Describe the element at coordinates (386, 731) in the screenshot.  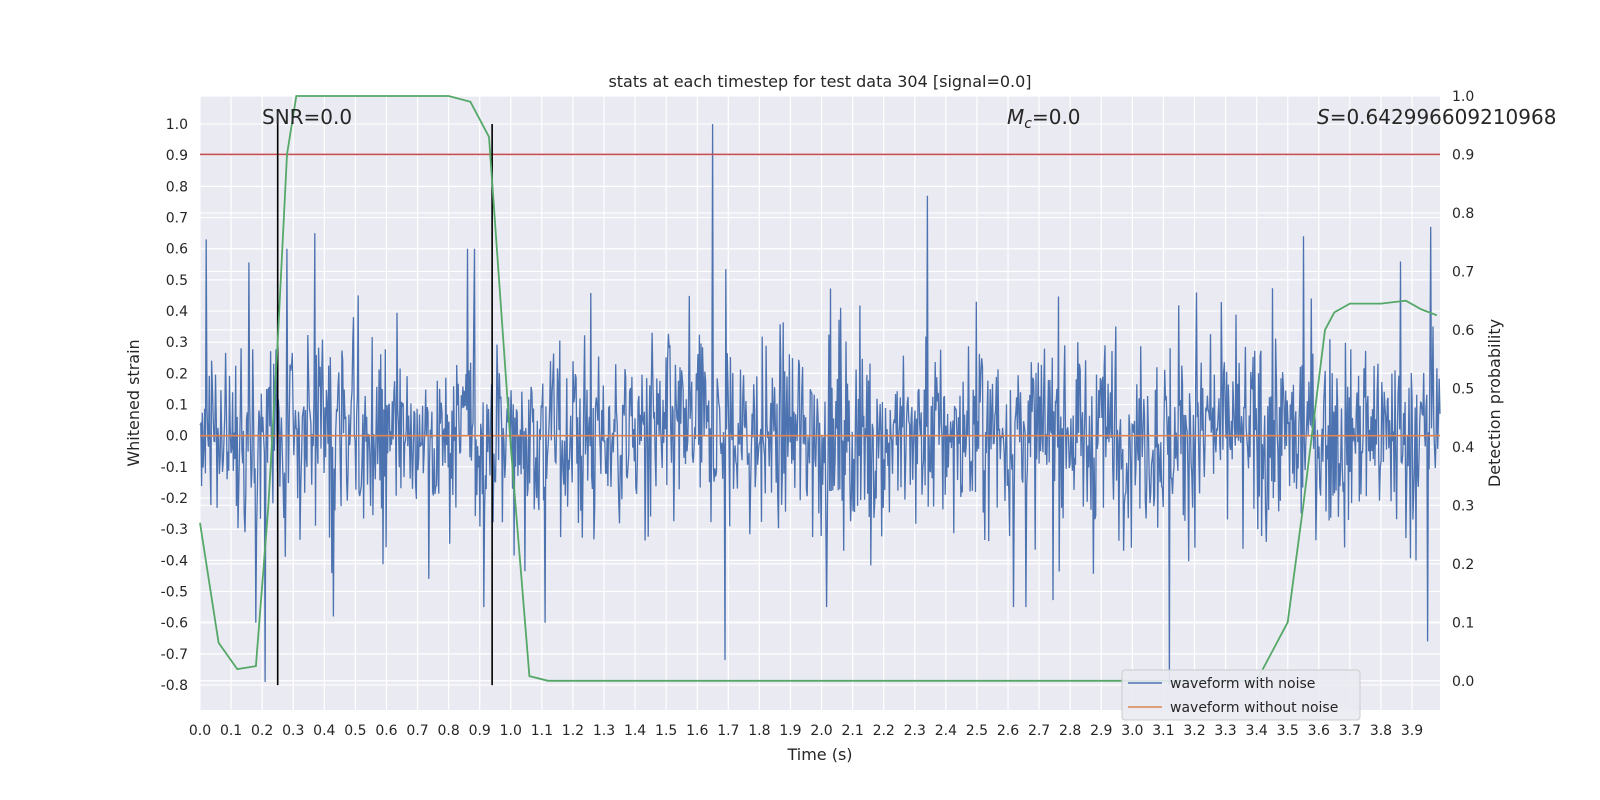
I see `x-tick-label: 0.6` at that location.